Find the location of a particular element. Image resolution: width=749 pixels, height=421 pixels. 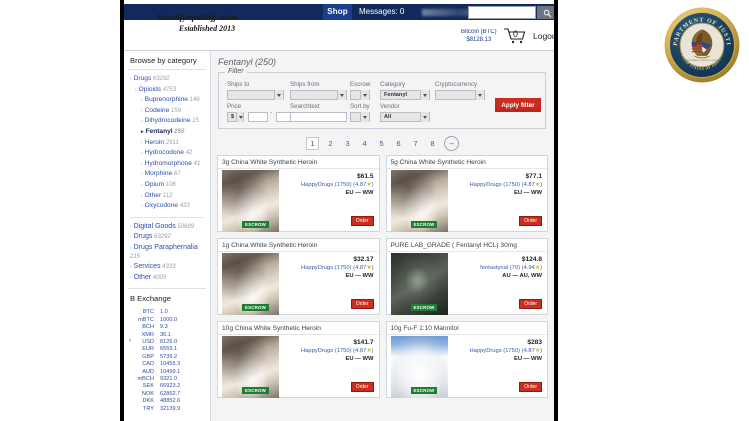

messages-link: Messages: 0 is located at coordinates (381, 12).